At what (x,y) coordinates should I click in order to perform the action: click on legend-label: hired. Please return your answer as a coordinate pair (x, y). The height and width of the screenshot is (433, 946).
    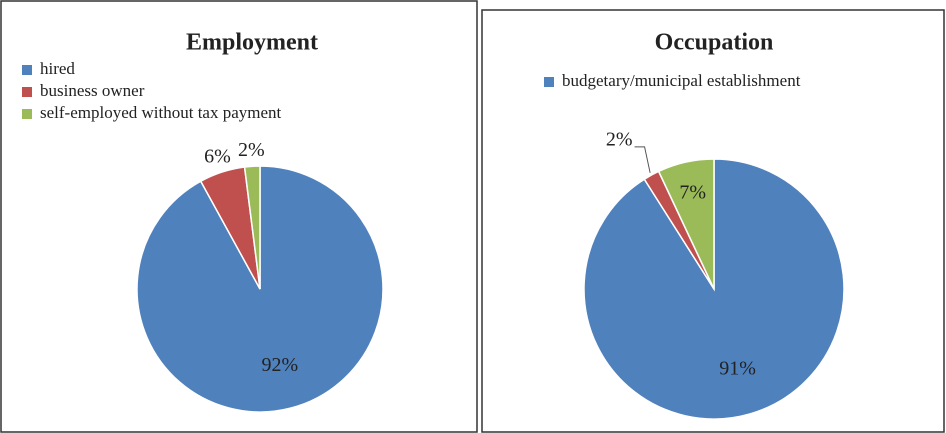
    Looking at the image, I should click on (57, 68).